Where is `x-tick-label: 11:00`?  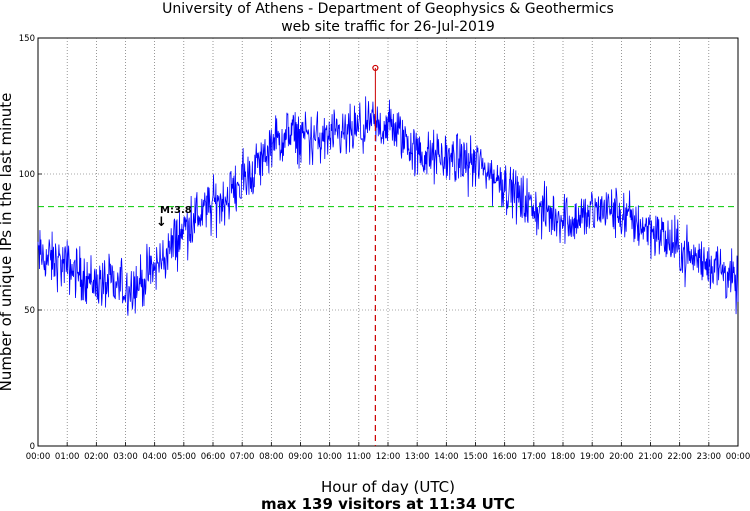
x-tick-label: 11:00 is located at coordinates (359, 457).